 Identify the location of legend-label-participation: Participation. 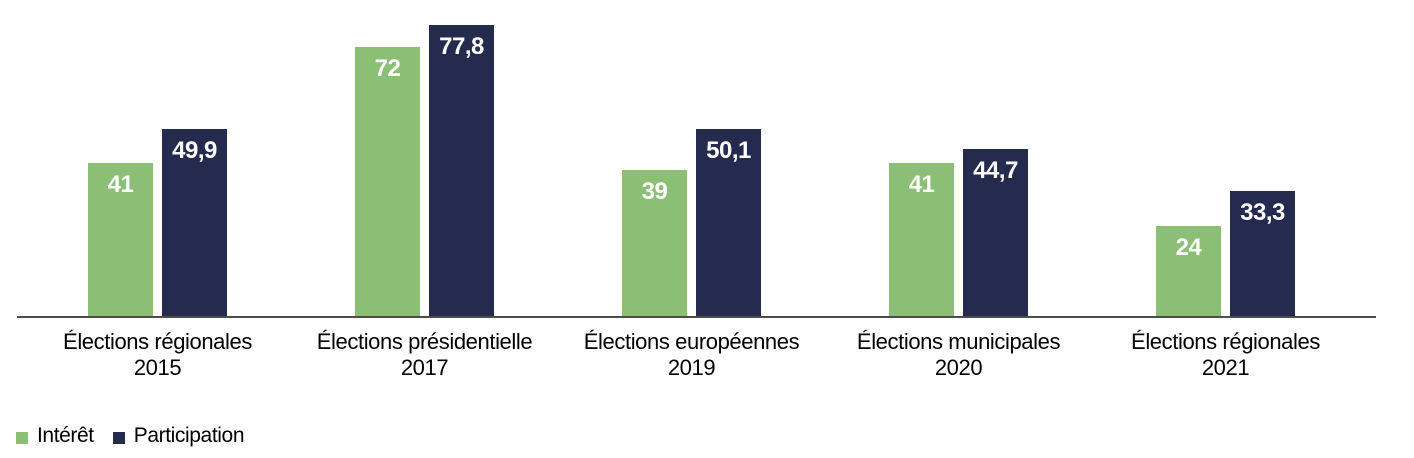
(189, 435).